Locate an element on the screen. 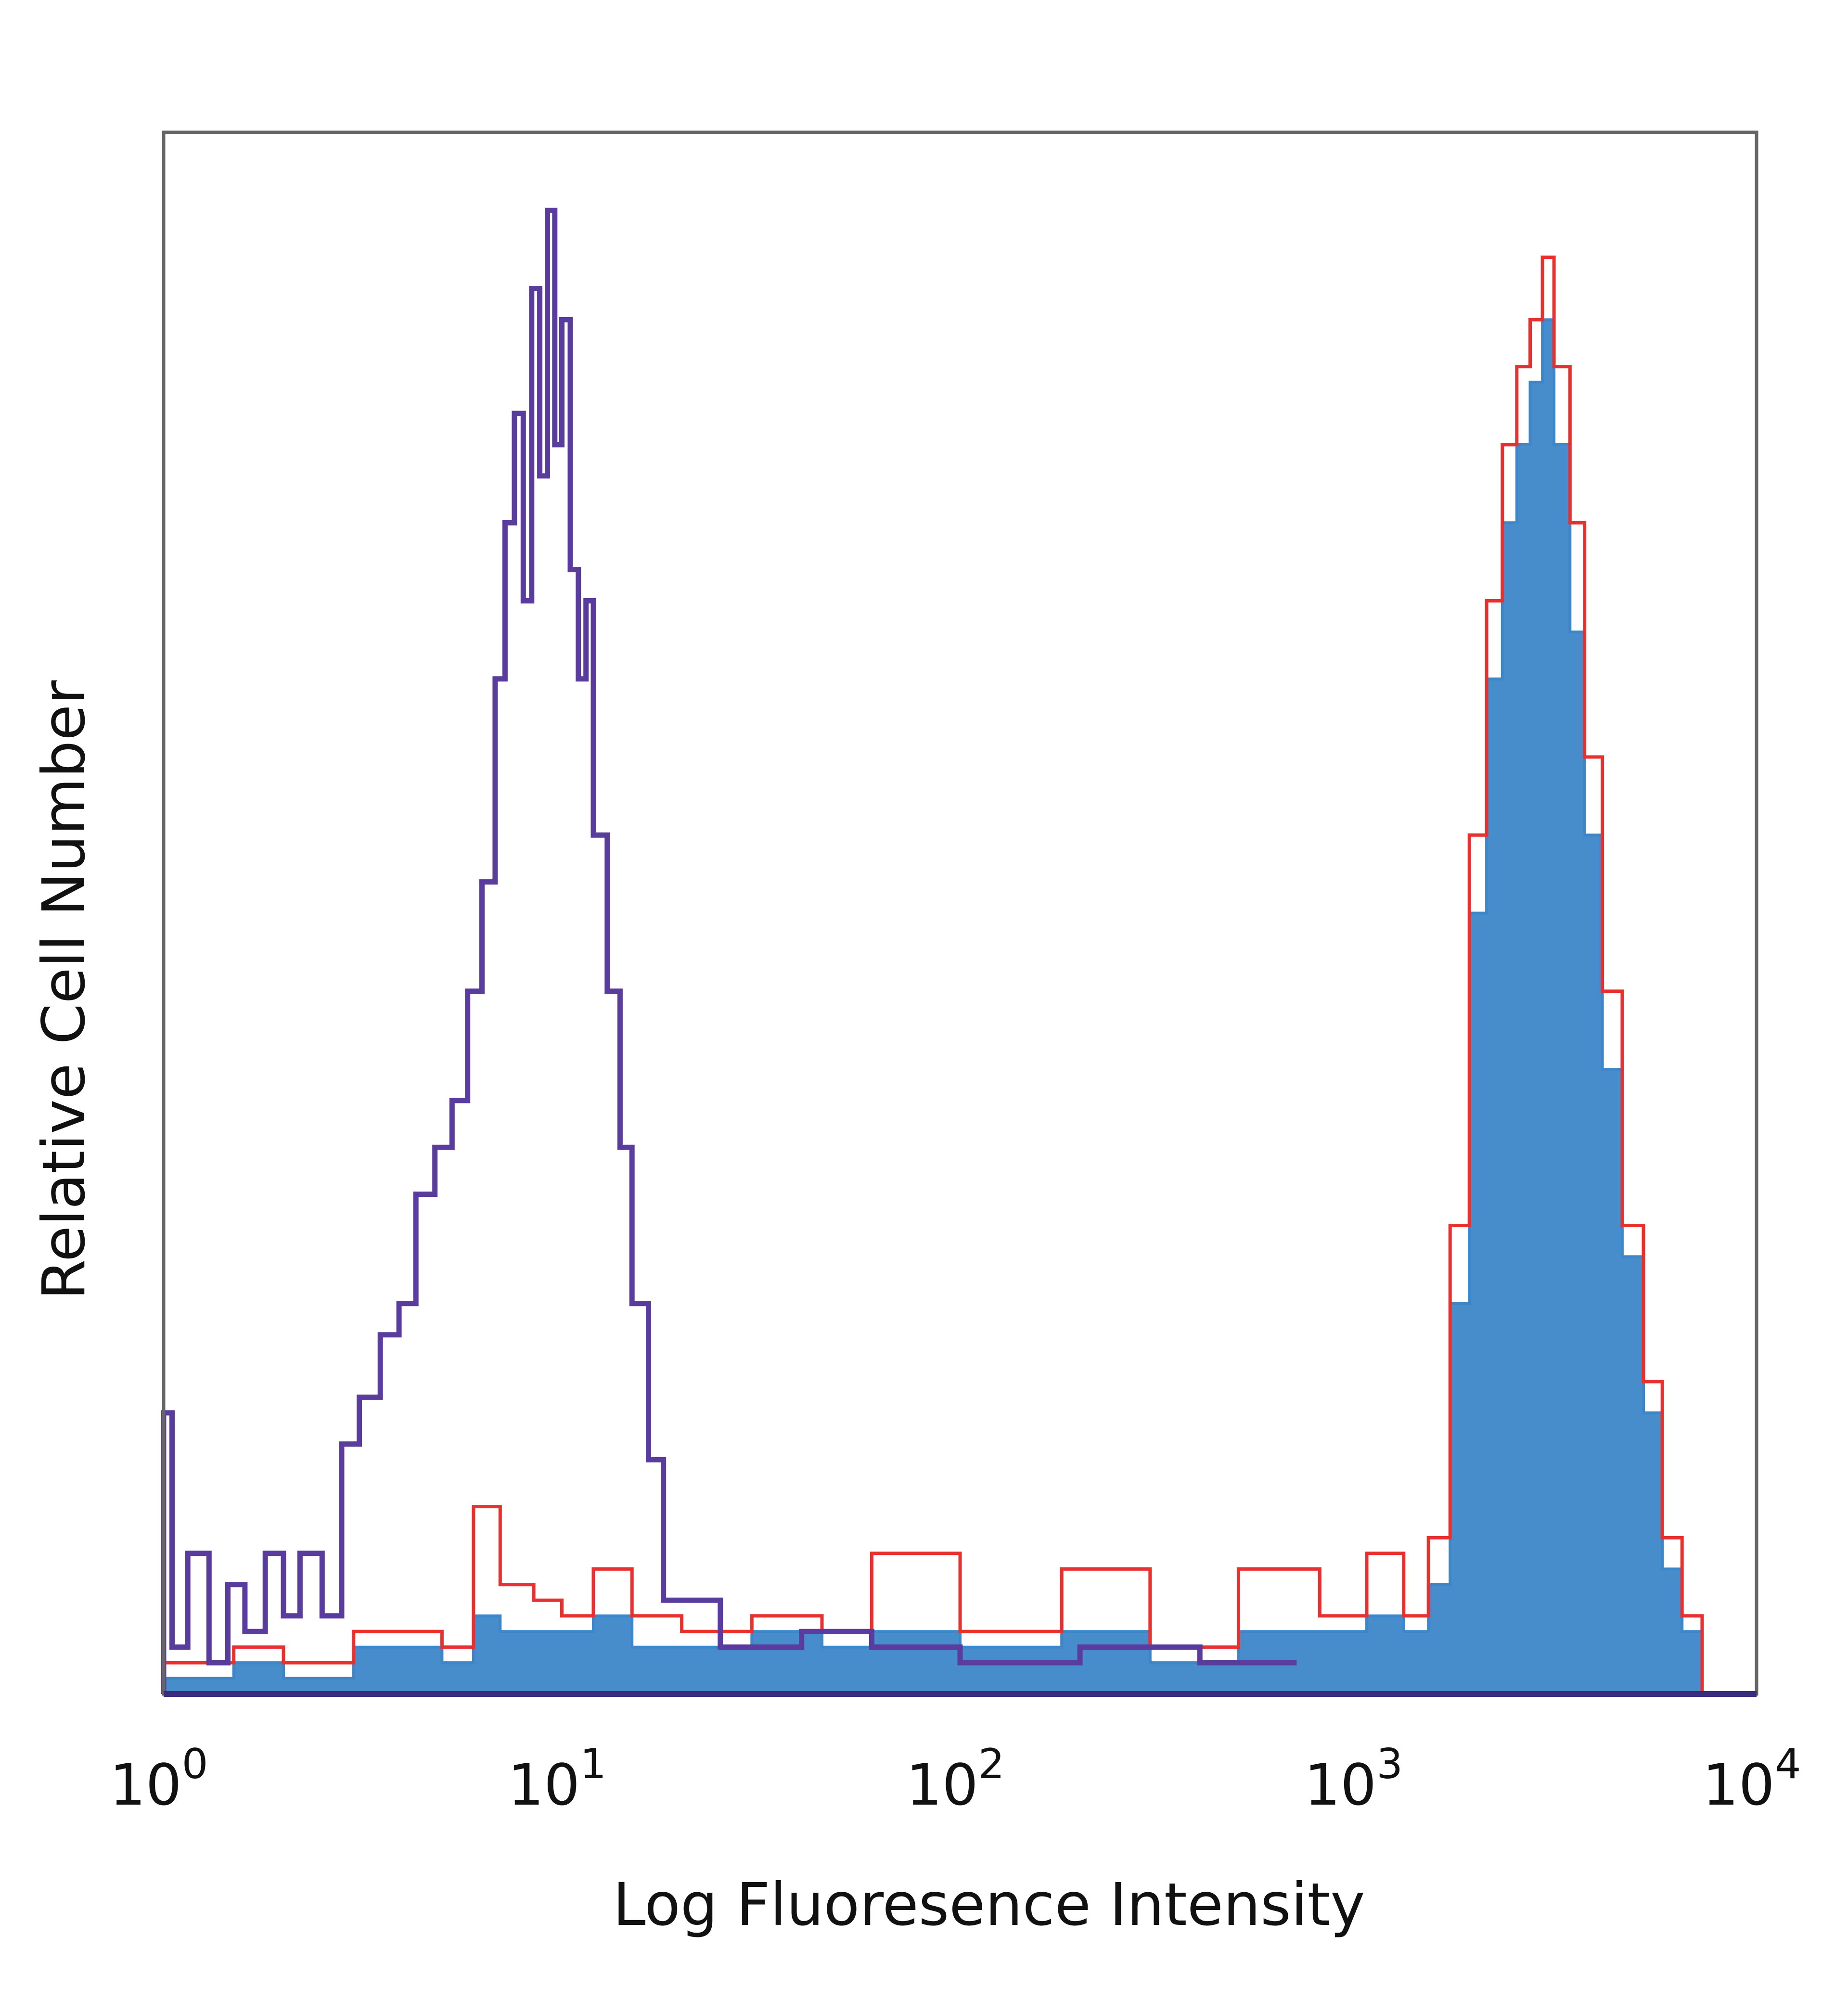 The image size is (1848, 2000). x-axis-title: Log Fluoresence Intensity is located at coordinates (989, 1905).